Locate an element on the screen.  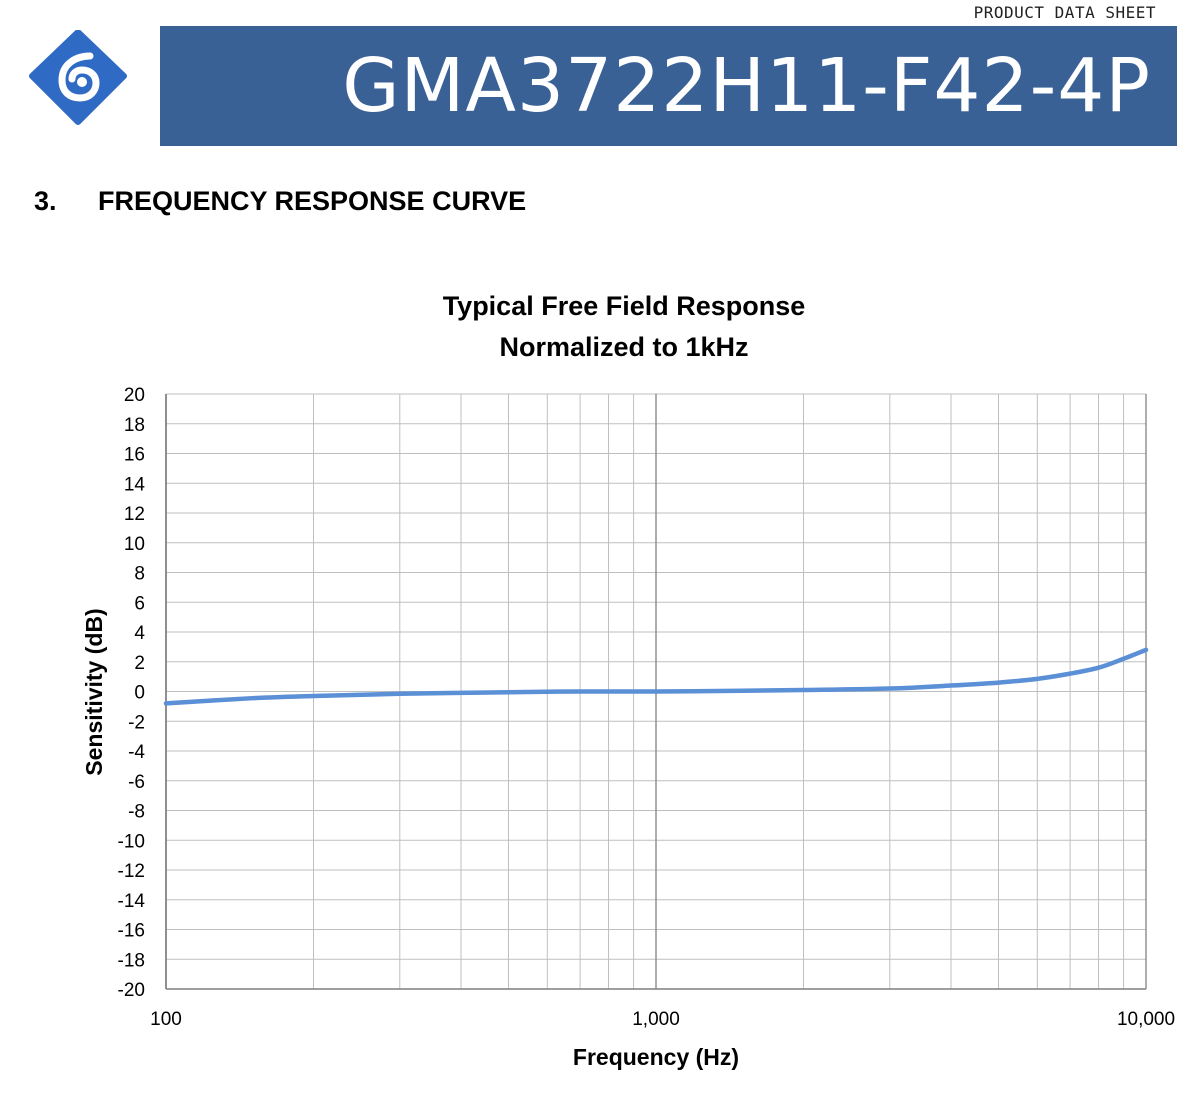
y-tick-label: 8 is located at coordinates (139, 574).